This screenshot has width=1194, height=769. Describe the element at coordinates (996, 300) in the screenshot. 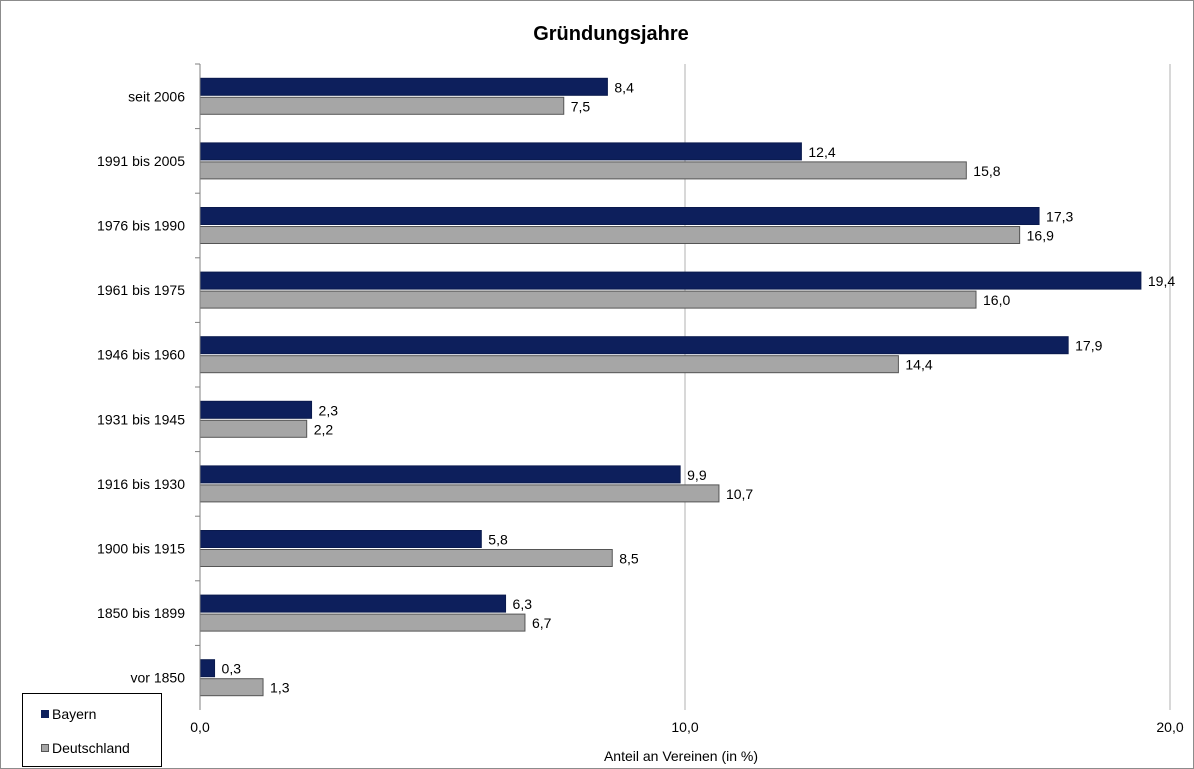

I see `data-label: 16,0` at that location.